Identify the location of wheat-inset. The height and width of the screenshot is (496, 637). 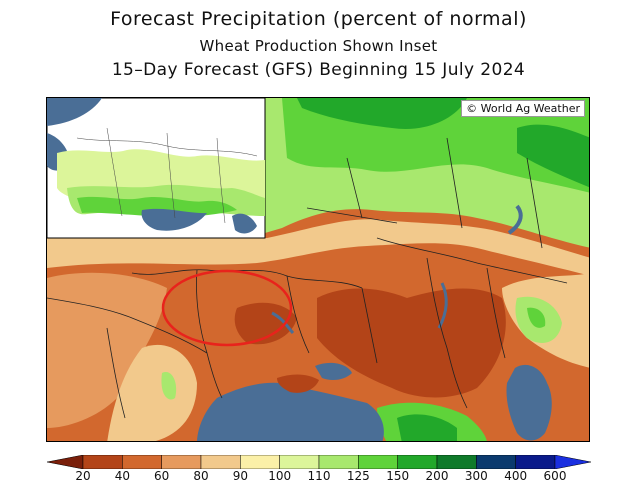
(156, 168).